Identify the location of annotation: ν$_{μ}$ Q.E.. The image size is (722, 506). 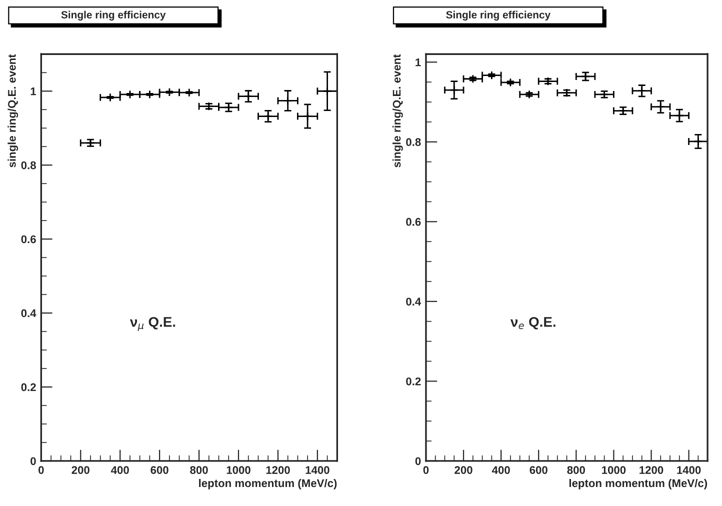
(153, 323).